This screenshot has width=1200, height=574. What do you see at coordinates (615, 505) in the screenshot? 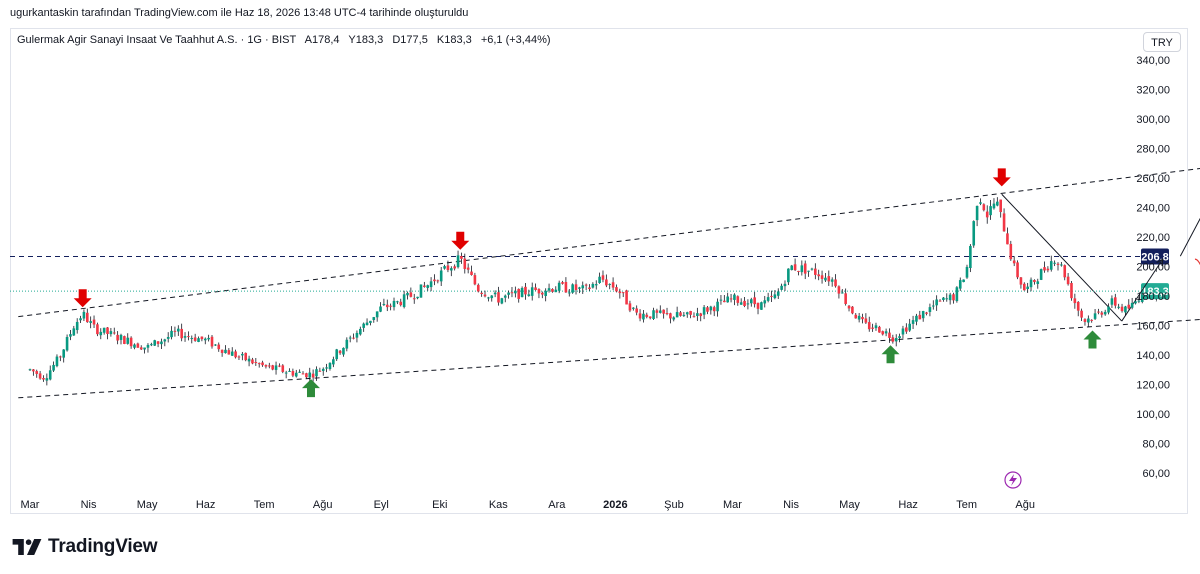
I see `x-tick-label: 2026` at bounding box center [615, 505].